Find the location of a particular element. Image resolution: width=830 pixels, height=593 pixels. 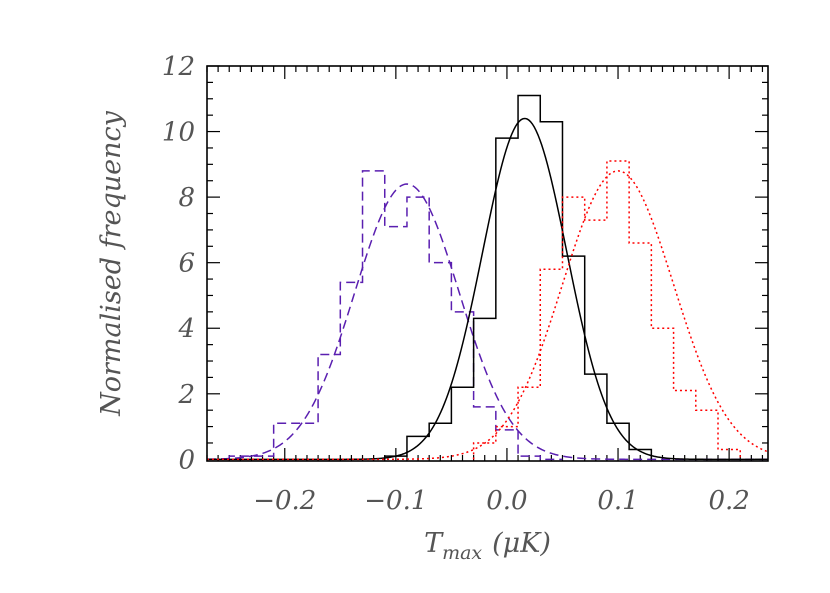

x-axis-label-unit: (μK) is located at coordinates (521, 543).